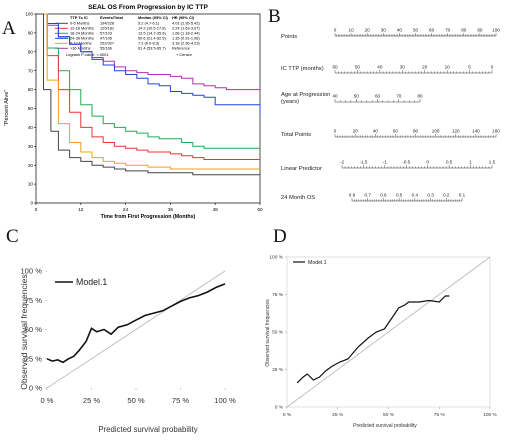 The image size is (520, 442). What do you see at coordinates (107, 43) in the screenshot?
I see `km-legend-events: 252/327` at bounding box center [107, 43].